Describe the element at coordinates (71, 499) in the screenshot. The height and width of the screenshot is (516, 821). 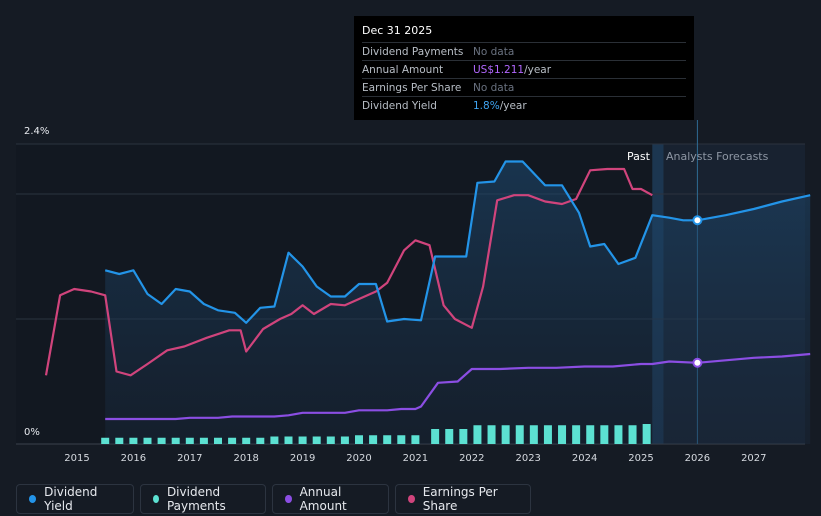
I see `legend-label: Dividend Yield` at that location.